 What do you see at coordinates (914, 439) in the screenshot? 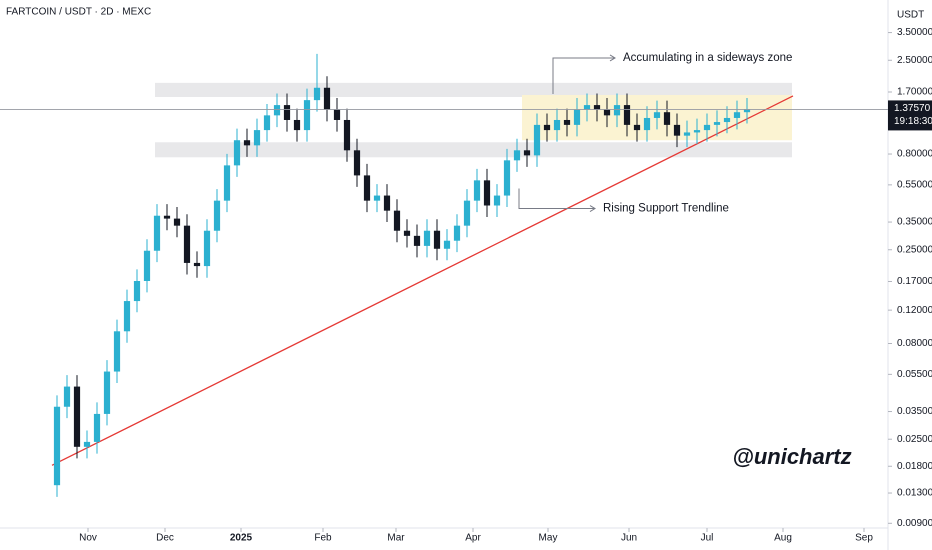
I see `y-tick-label: 0.02500` at bounding box center [914, 439].